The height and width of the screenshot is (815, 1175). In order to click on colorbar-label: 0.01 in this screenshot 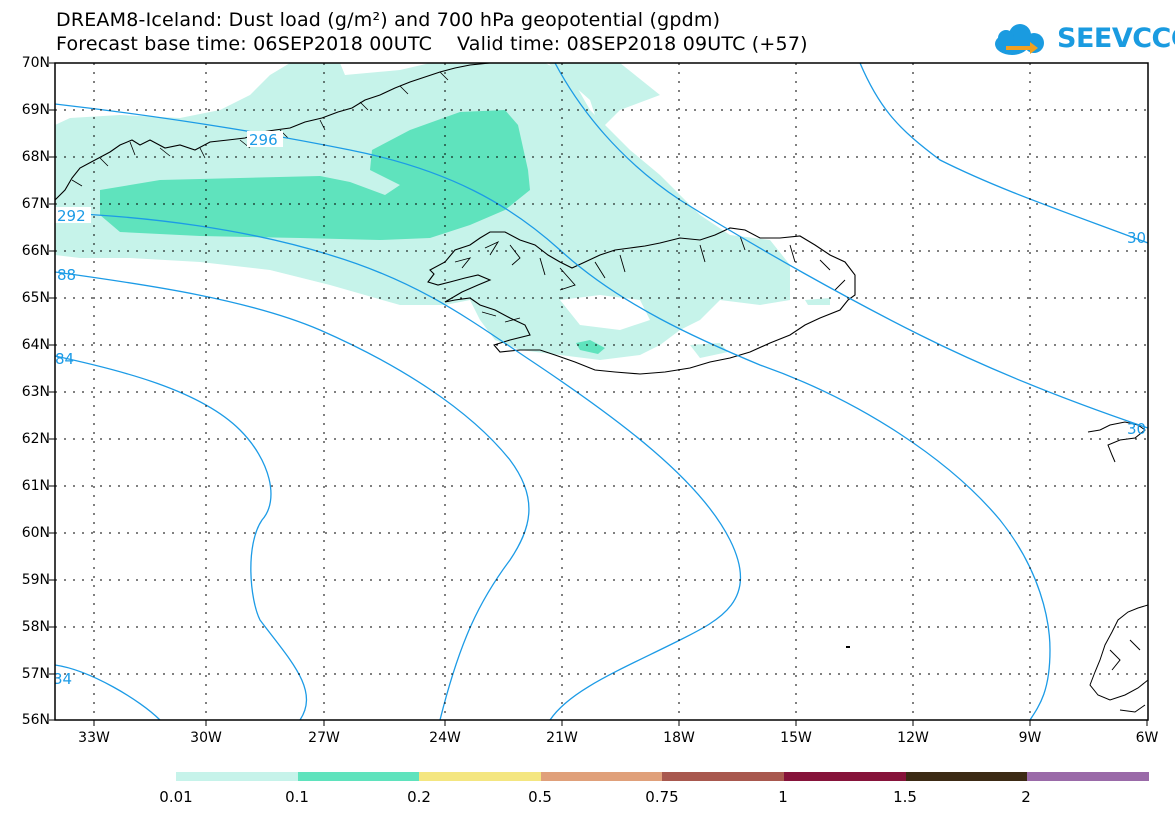, I will do `click(176, 797)`.